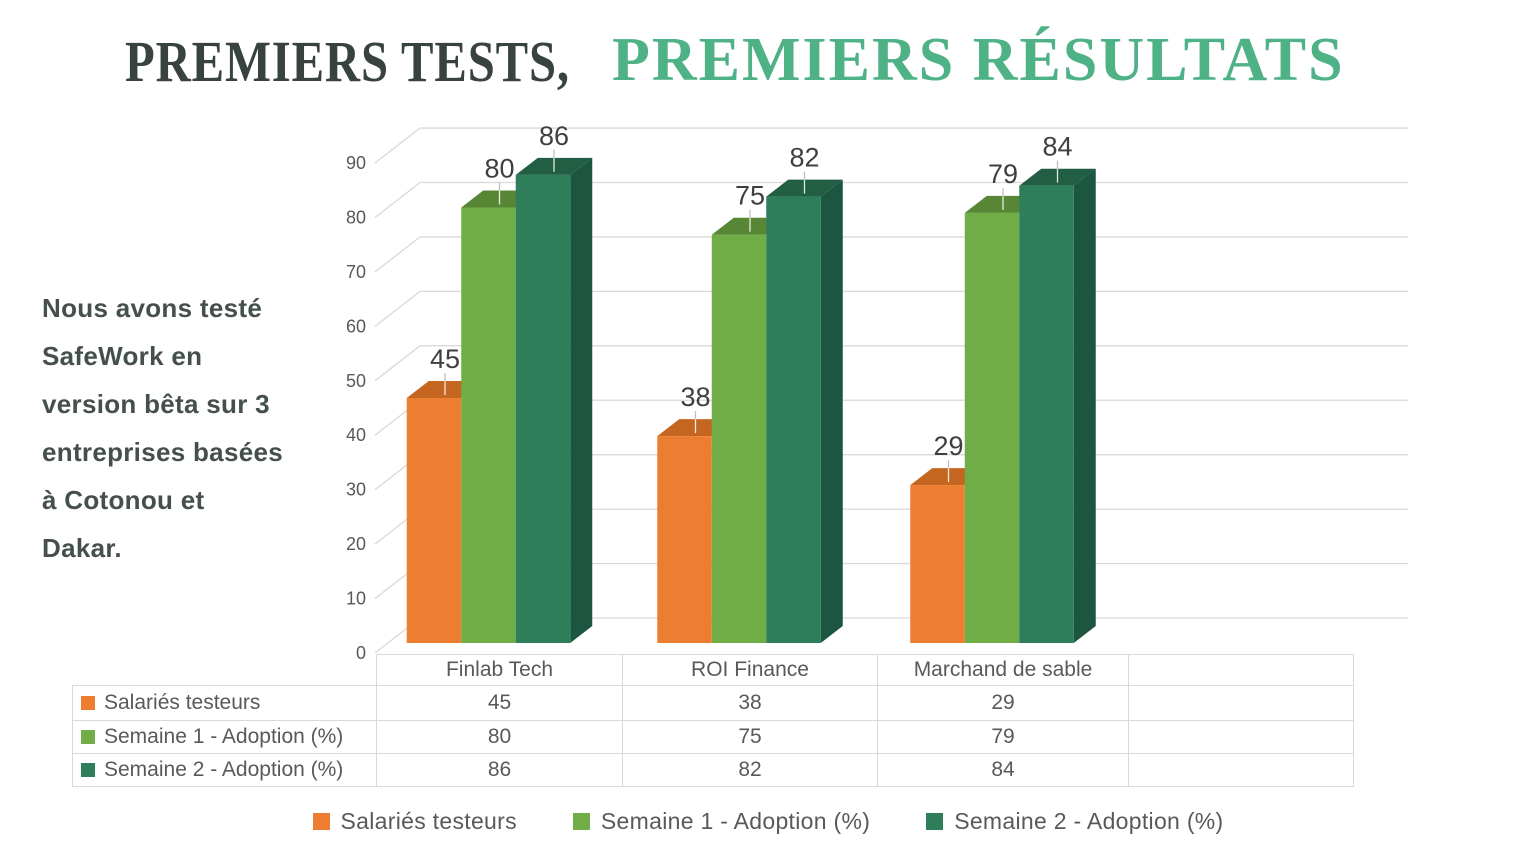 The image size is (1536, 864). I want to click on y-tick-label: 30, so click(356, 490).